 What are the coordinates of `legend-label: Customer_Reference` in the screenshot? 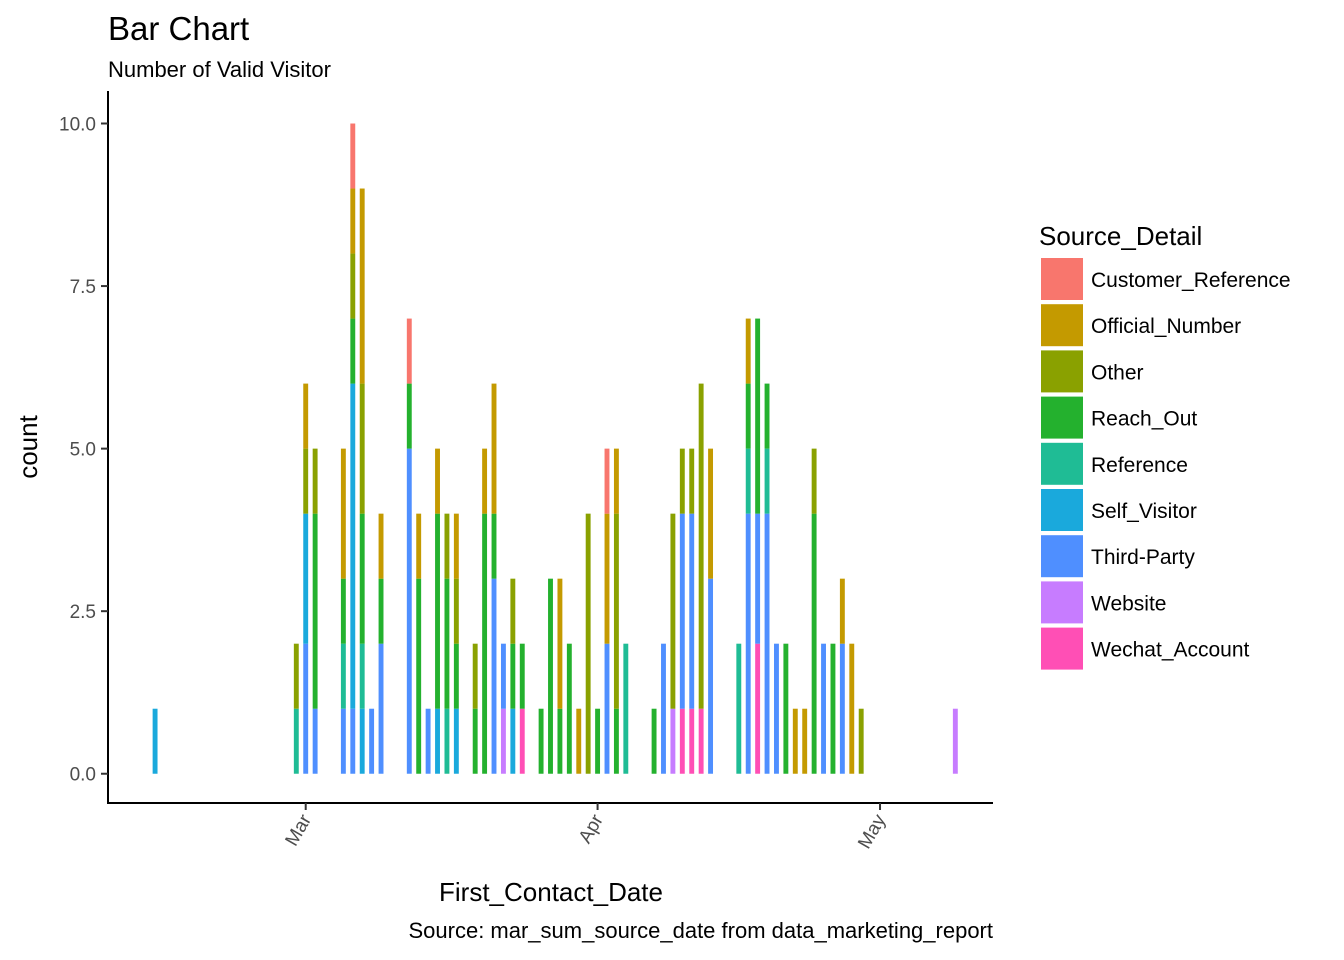 It's located at (1191, 280).